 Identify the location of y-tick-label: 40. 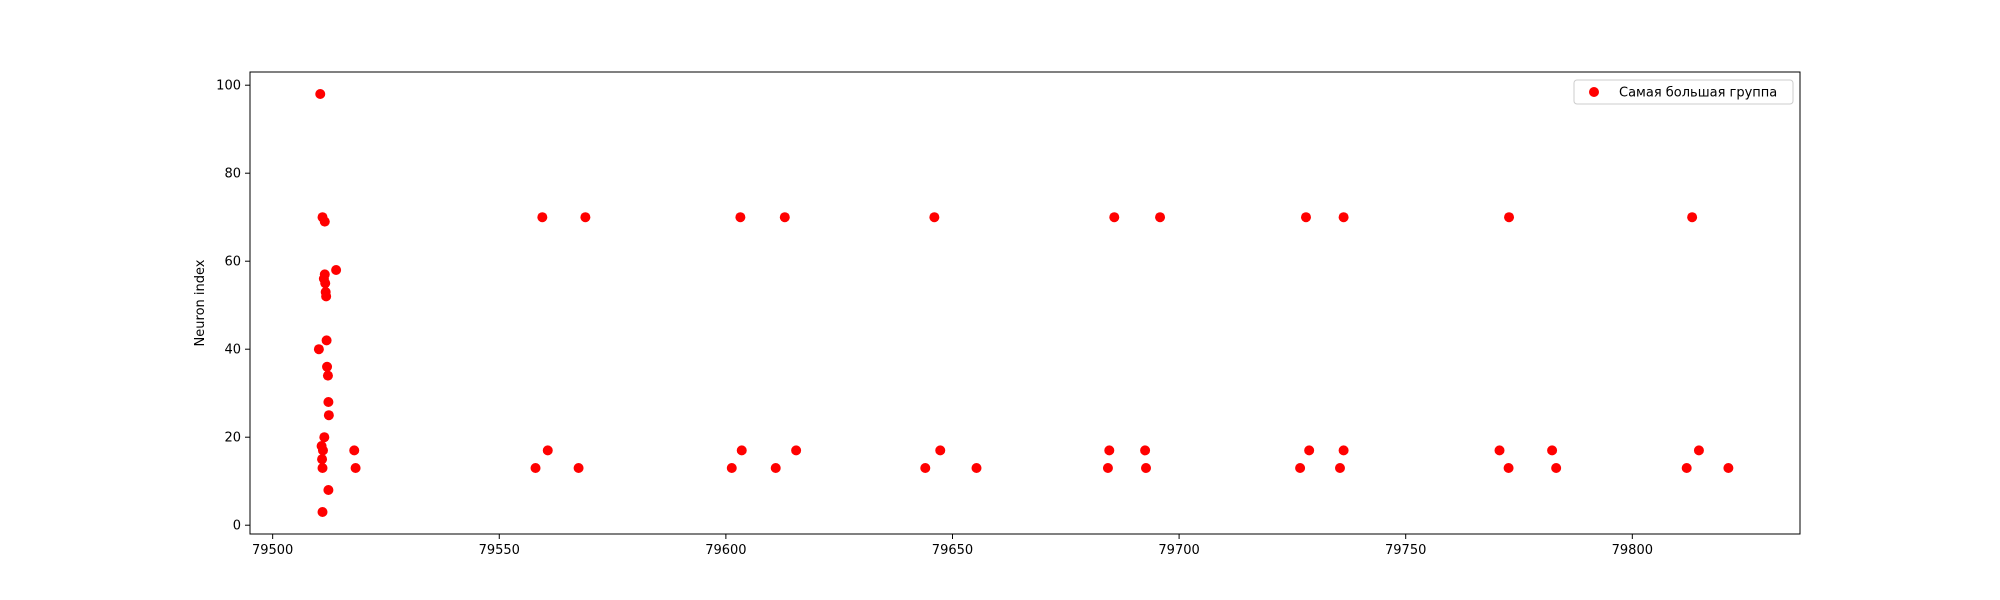
(232, 350).